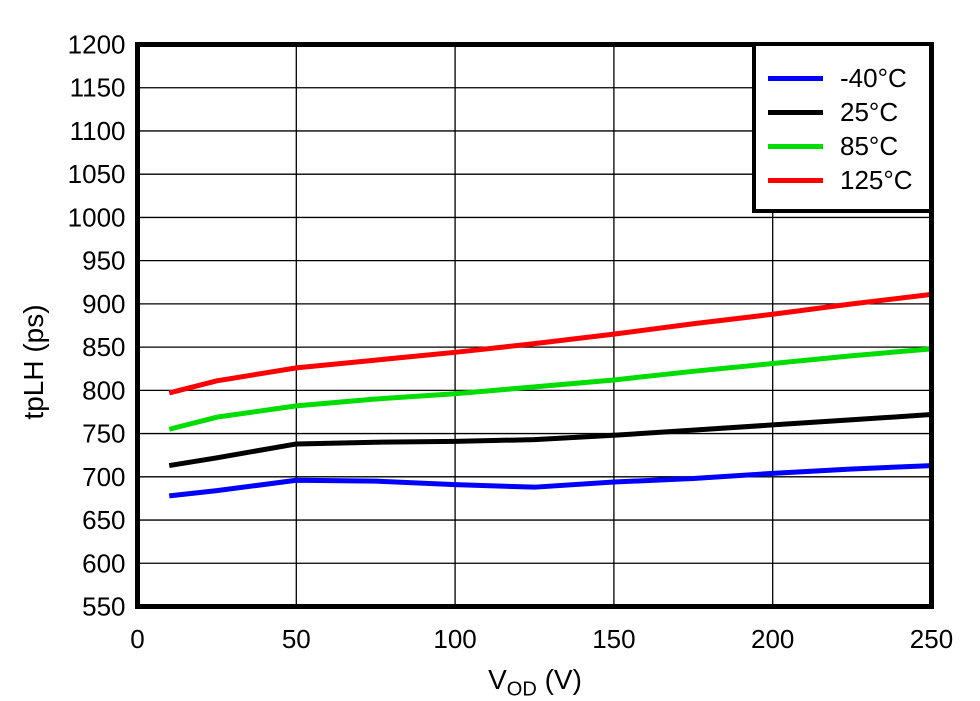  Describe the element at coordinates (103, 347) in the screenshot. I see `y-tick-label: 850` at that location.